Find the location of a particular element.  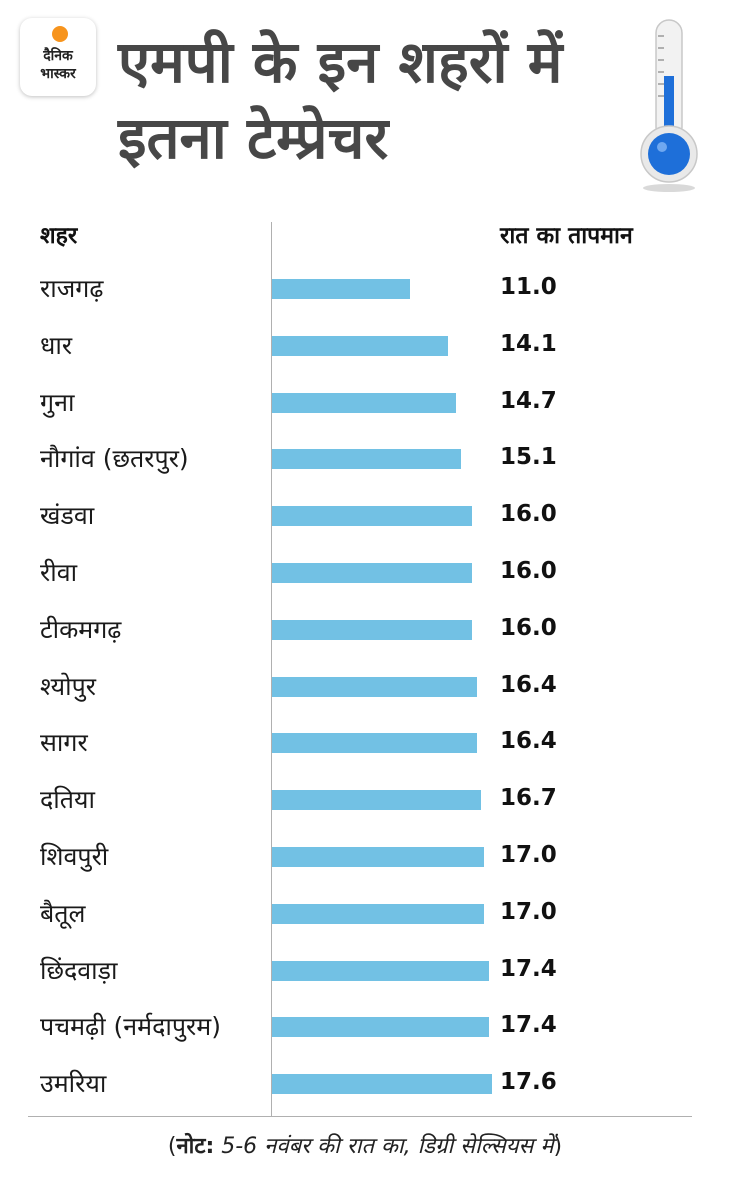

temperature-value: 11.0 is located at coordinates (528, 287).